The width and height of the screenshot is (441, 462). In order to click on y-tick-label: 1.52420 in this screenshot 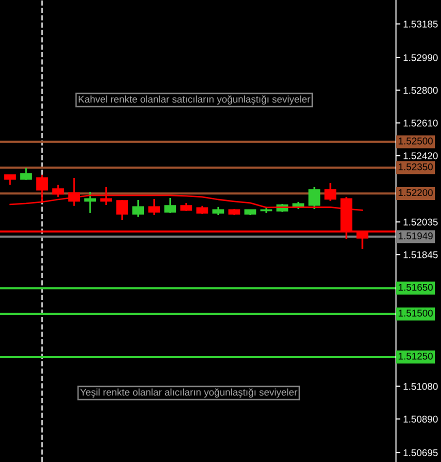, I will do `click(421, 156)`.